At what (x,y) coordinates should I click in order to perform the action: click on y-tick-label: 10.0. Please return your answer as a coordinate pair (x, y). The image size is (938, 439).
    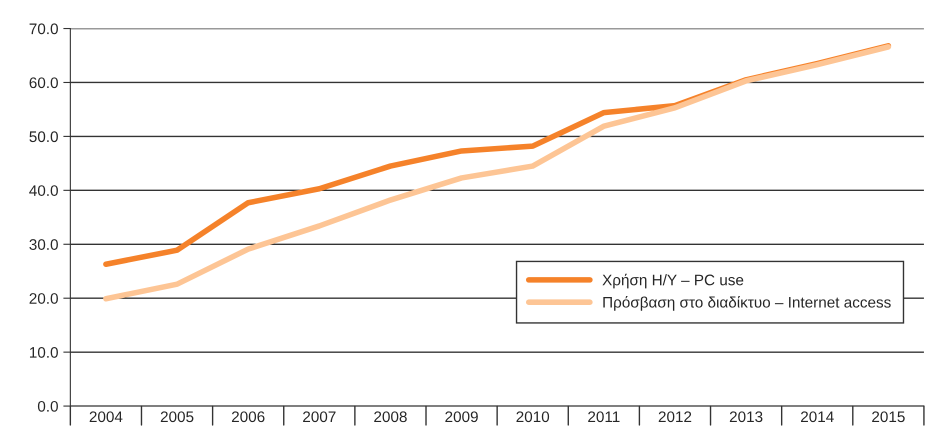
    Looking at the image, I should click on (44, 352).